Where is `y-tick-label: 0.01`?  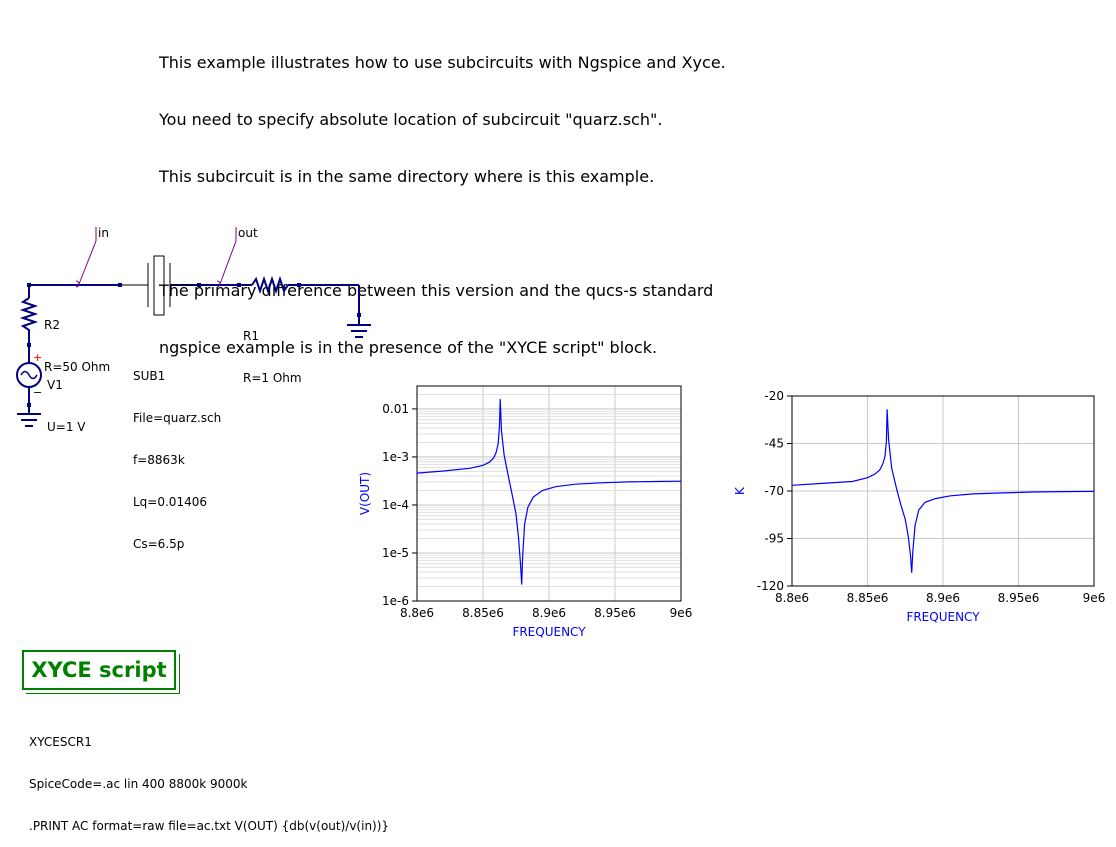 y-tick-label: 0.01 is located at coordinates (395, 409).